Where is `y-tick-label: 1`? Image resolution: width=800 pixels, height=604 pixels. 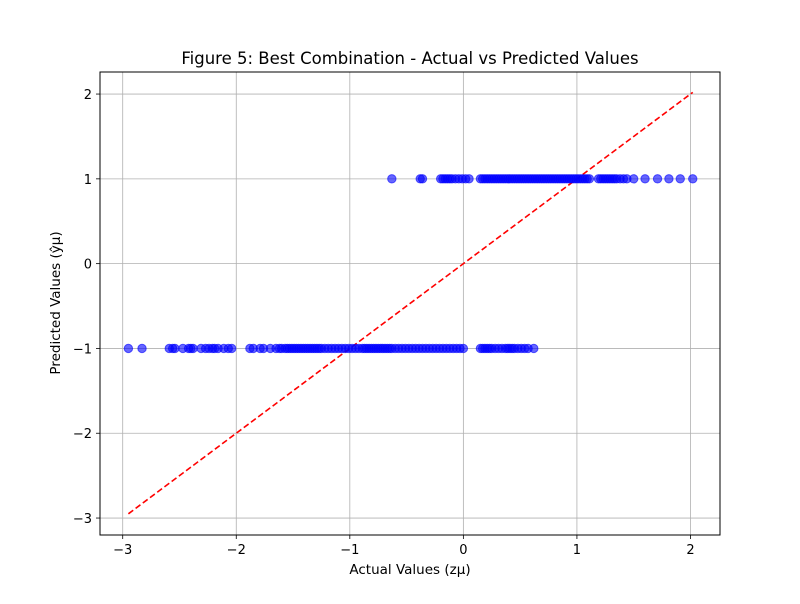 y-tick-label: 1 is located at coordinates (88, 180).